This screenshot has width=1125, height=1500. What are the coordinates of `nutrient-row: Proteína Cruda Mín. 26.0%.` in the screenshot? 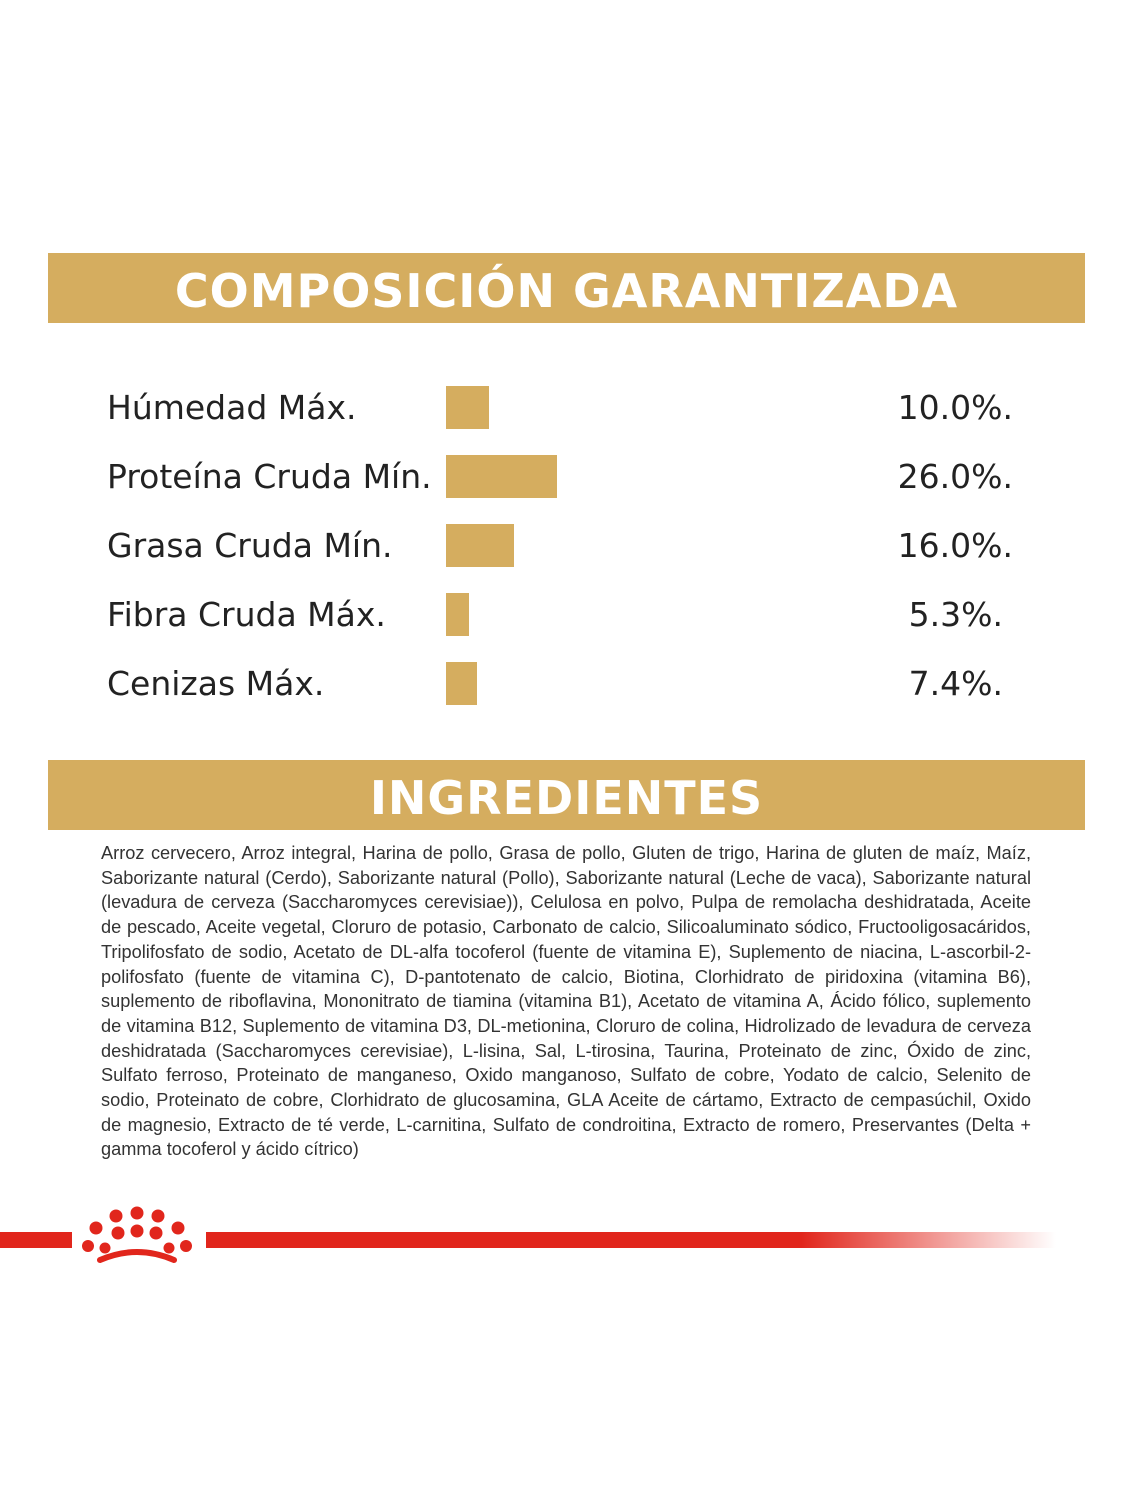 It's located at (562, 477).